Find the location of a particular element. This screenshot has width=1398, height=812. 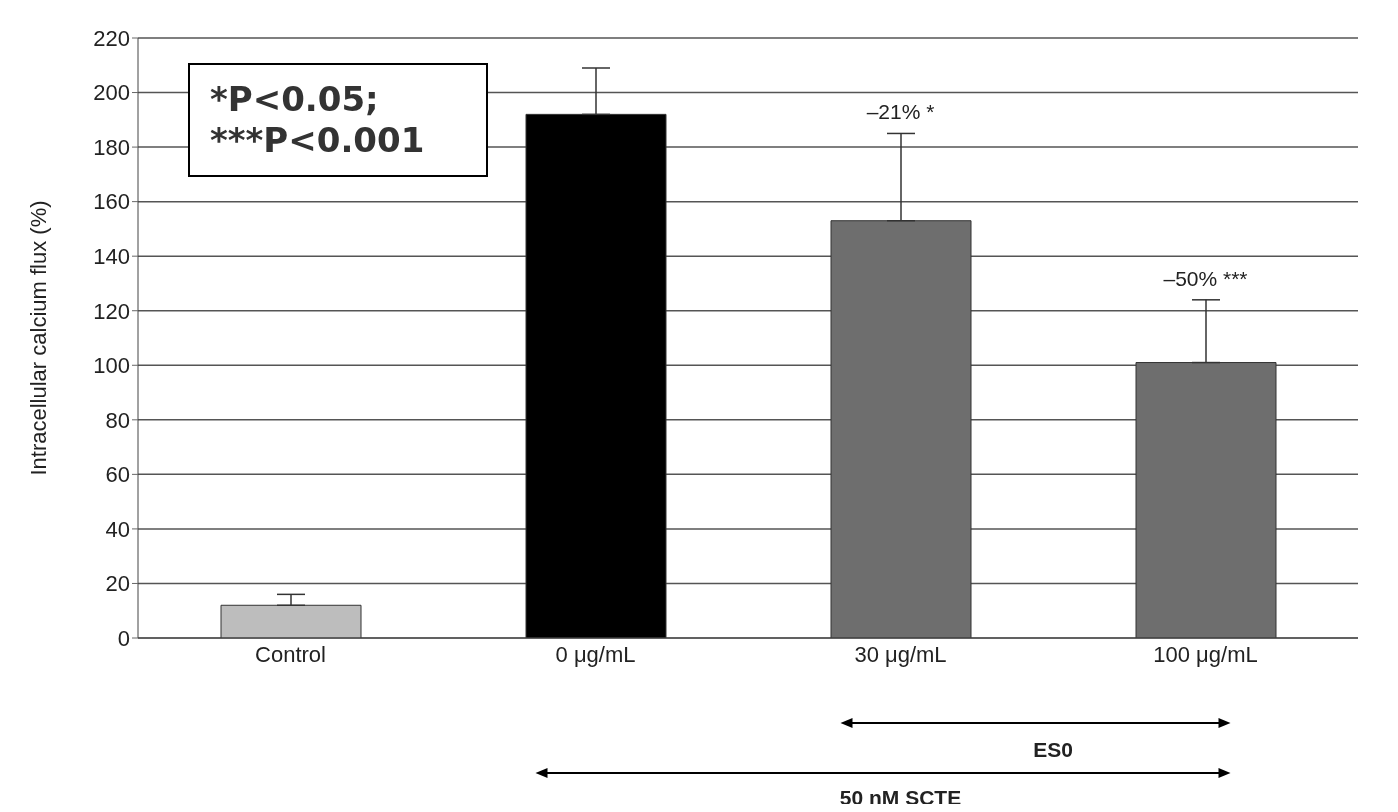

y-tick-label: 80 is located at coordinates (117, 420).